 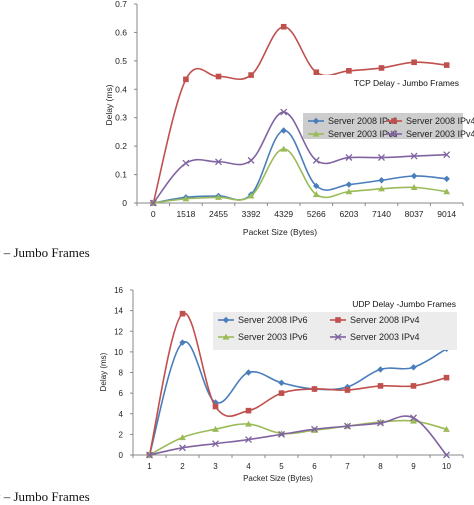 What do you see at coordinates (314, 466) in the screenshot?
I see `x-tick-label: 6` at bounding box center [314, 466].